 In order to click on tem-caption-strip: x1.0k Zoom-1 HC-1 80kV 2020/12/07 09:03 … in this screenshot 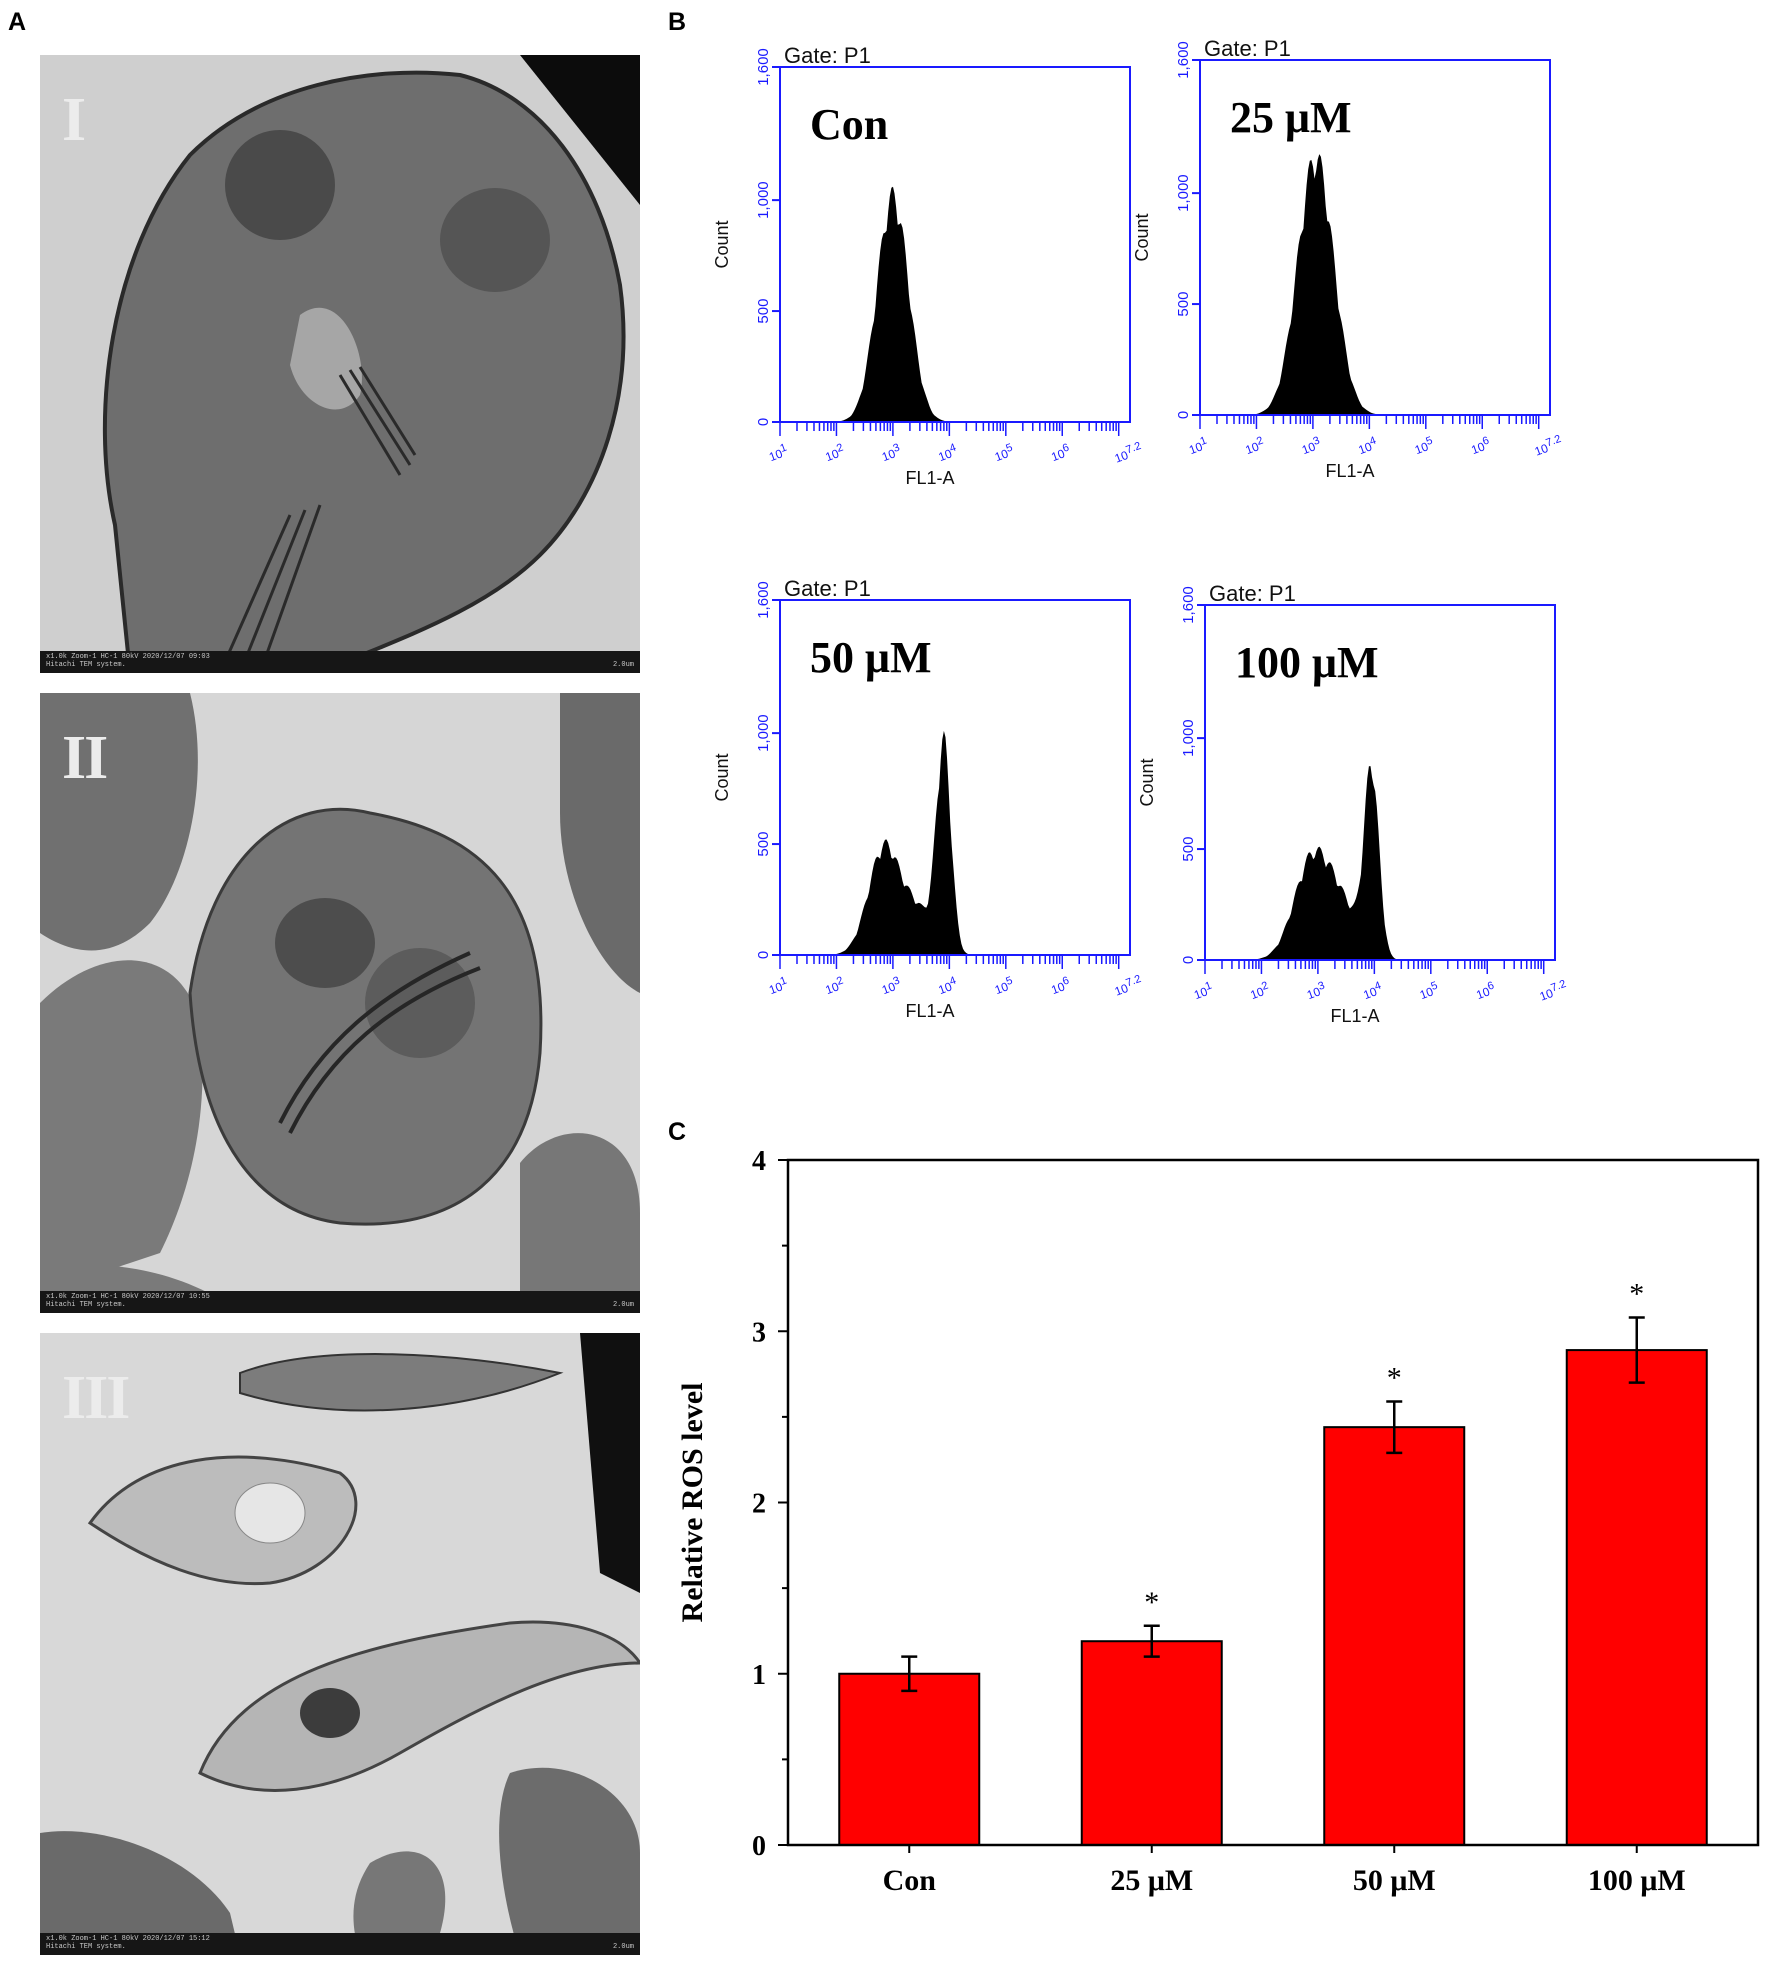, I will do `click(340, 662)`.